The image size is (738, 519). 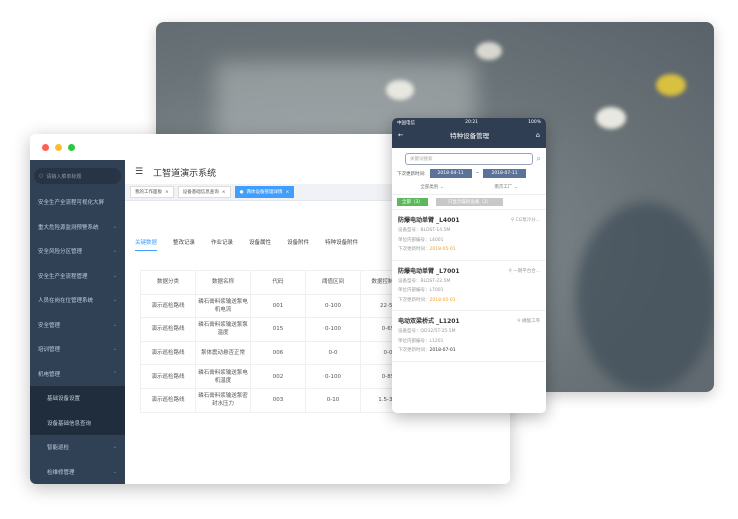 I want to click on table-cell: 0-10, so click(x=333, y=400).